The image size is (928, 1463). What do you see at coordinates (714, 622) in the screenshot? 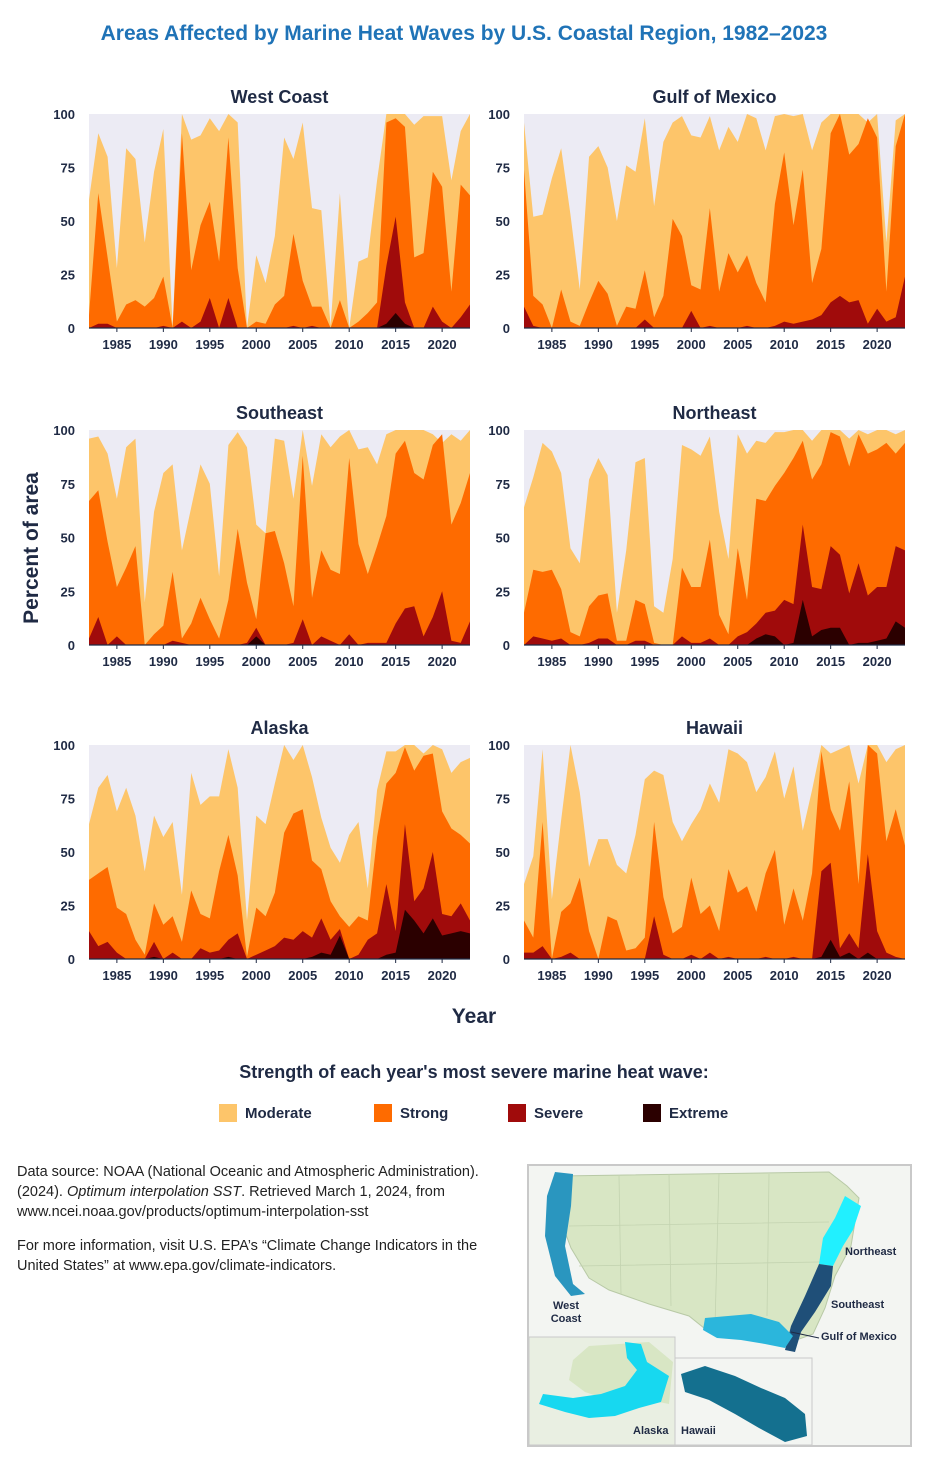
I see `area-extreme-northeast` at bounding box center [714, 622].